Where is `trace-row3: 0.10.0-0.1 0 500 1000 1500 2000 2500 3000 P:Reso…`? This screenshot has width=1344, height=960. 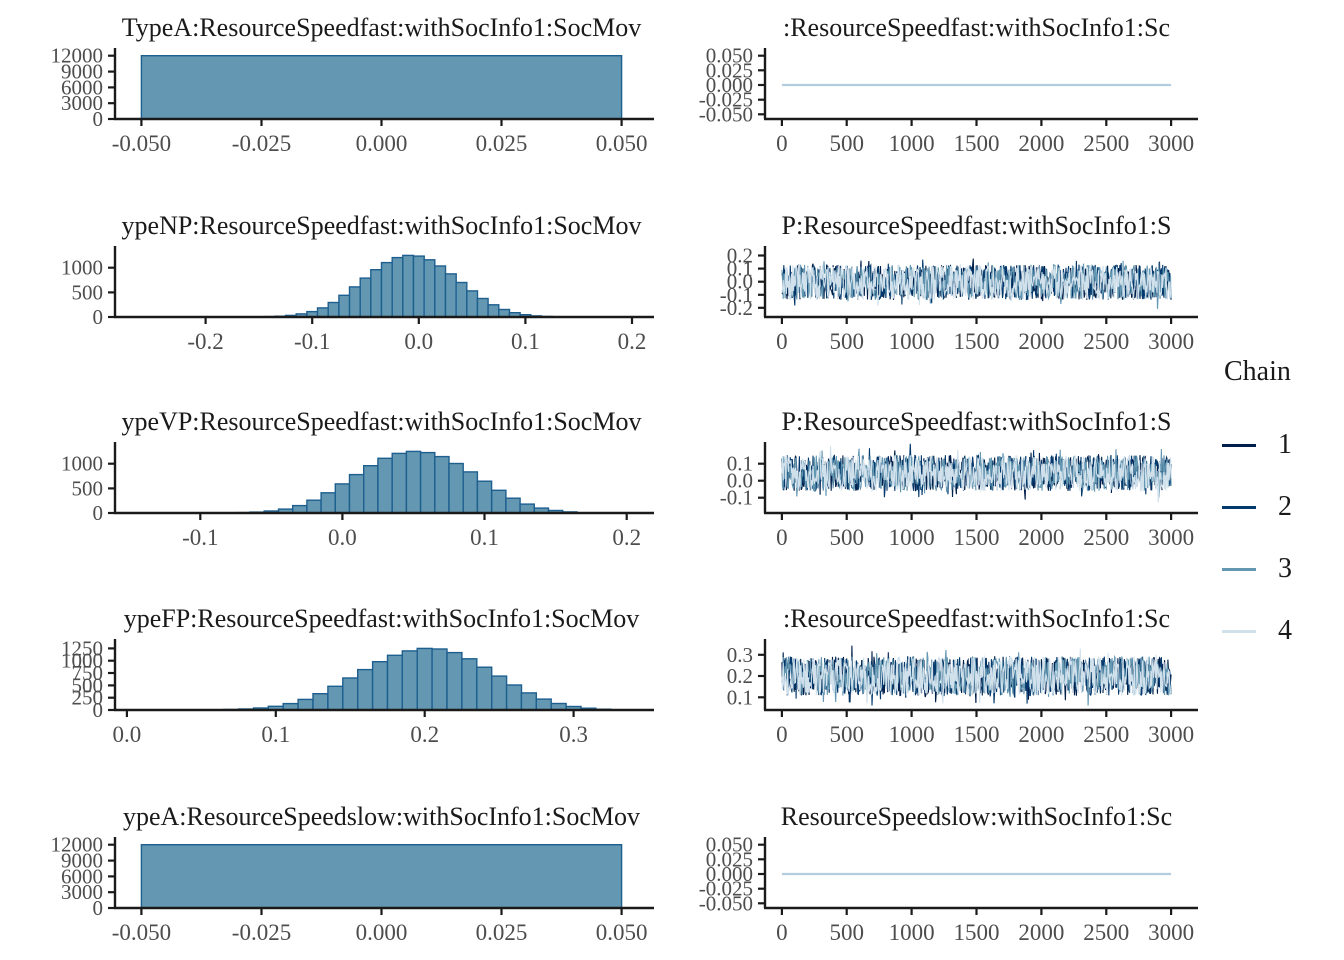 trace-row3: 0.10.0-0.1 0 500 1000 1500 2000 2500 3000 P:Reso… is located at coordinates (959, 478).